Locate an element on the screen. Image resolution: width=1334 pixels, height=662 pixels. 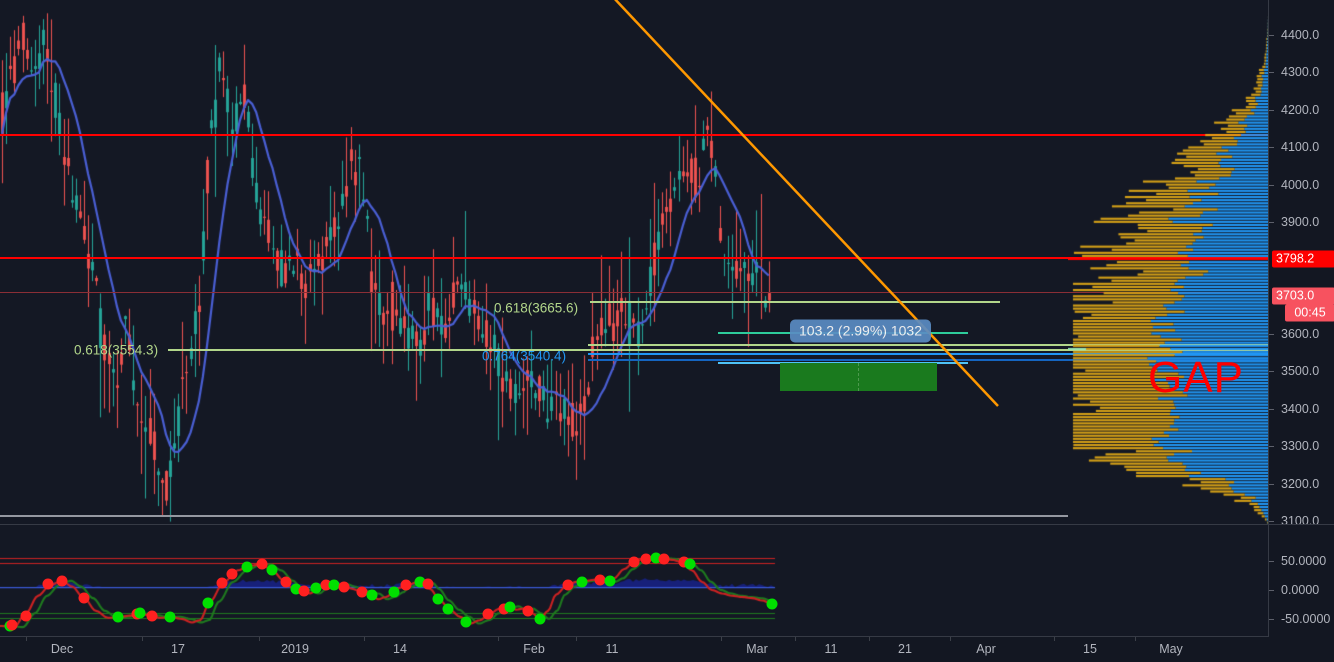
last-price-badge: 3798.2 is located at coordinates (1303, 259).